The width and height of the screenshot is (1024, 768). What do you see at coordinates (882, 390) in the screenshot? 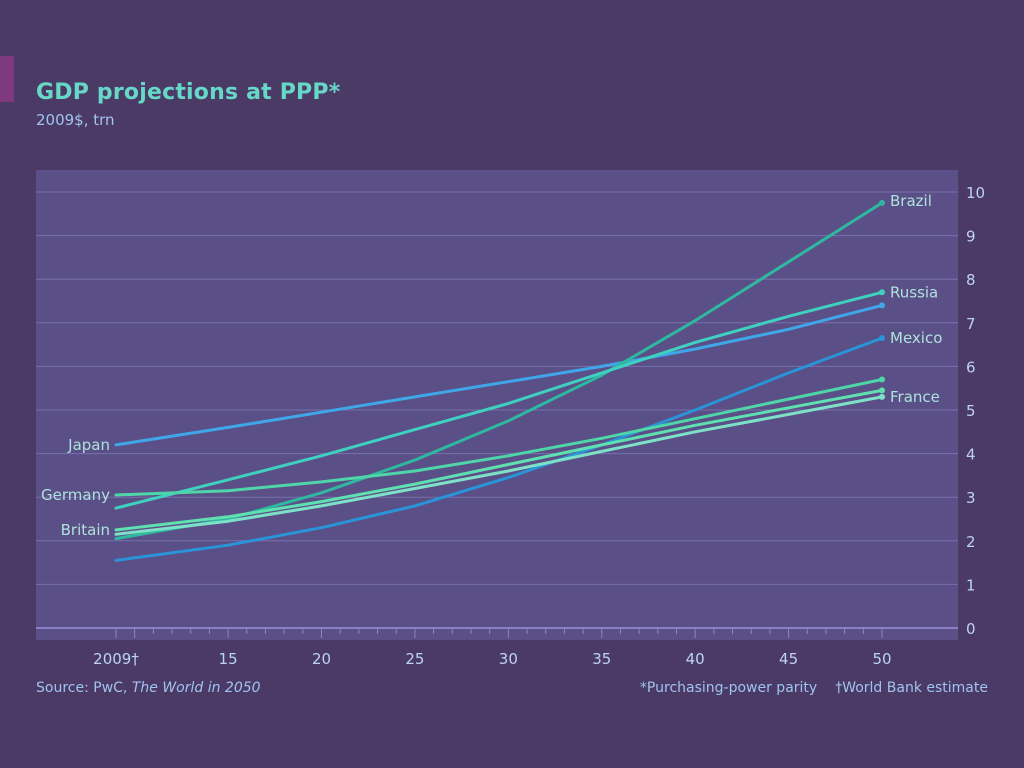
I see `series-end-point-britain` at bounding box center [882, 390].